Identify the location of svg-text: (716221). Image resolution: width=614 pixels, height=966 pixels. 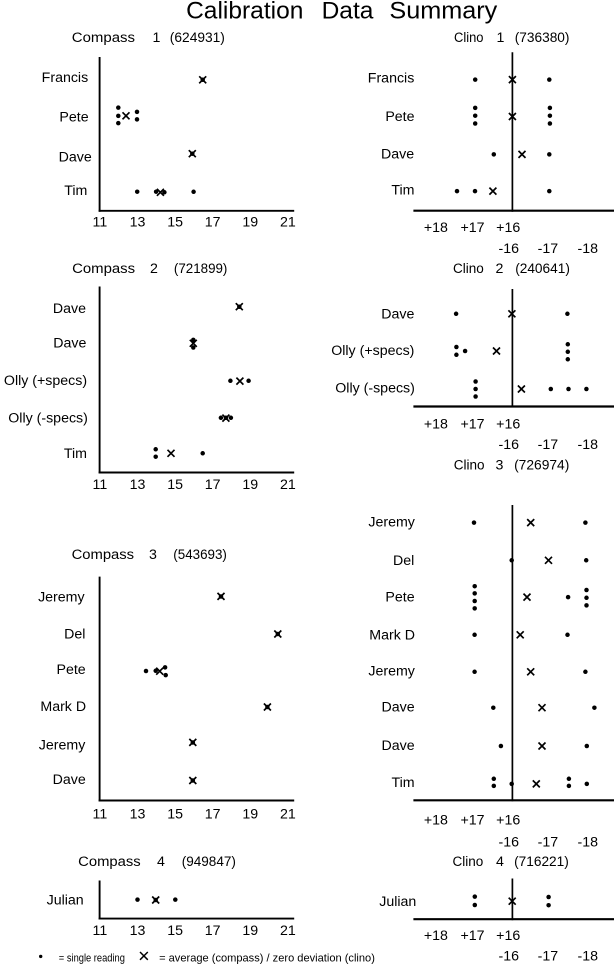
(541, 862).